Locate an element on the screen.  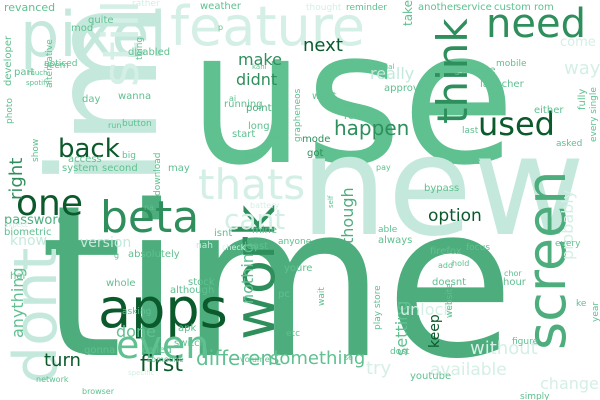
word-cloud-word: figure is located at coordinates (525, 342).